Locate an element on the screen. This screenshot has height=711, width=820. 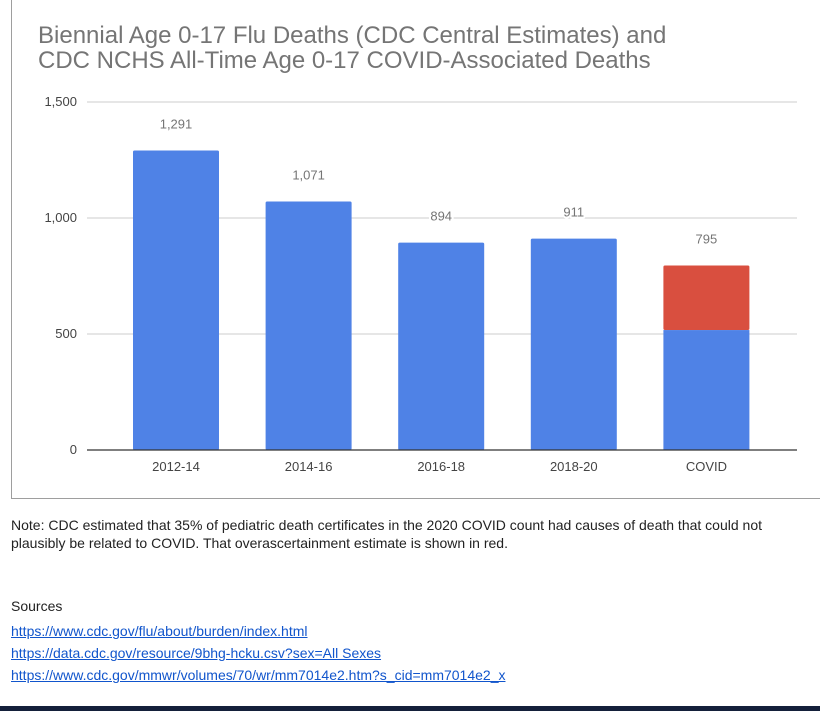
x-tick-label: 2014-16 is located at coordinates (309, 466).